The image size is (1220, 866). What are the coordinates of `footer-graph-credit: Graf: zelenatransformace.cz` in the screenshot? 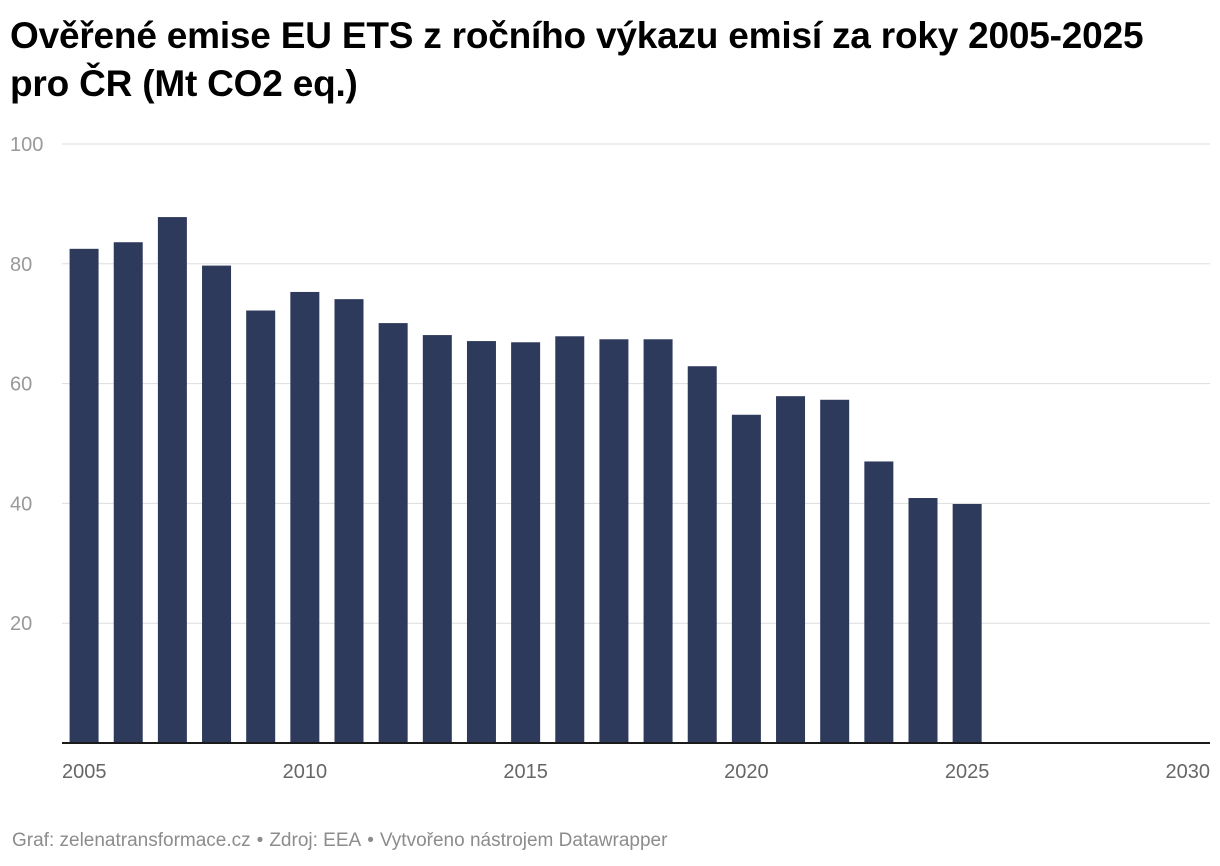 It's located at (131, 840).